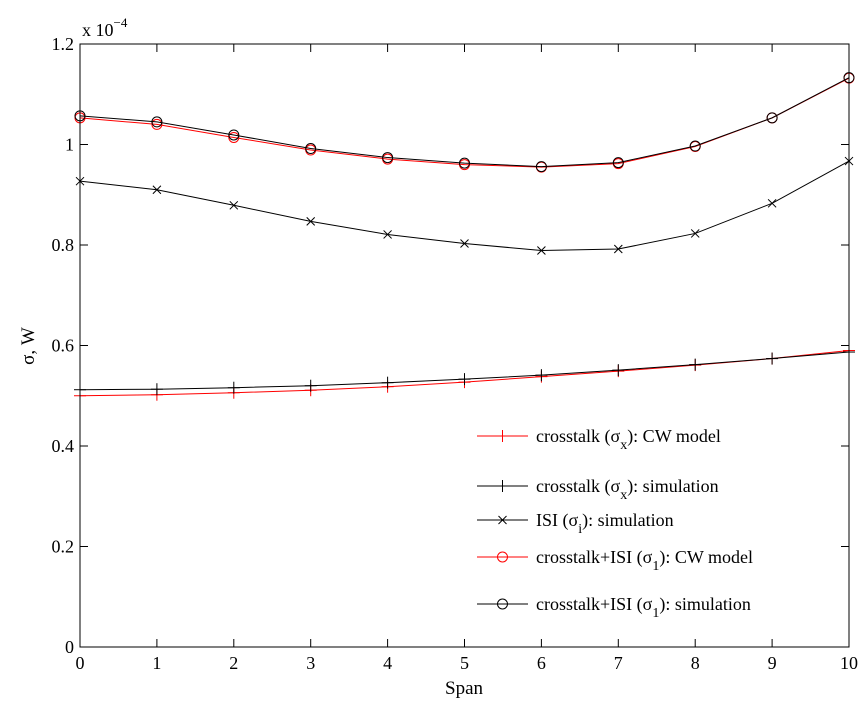 The width and height of the screenshot is (863, 703). Describe the element at coordinates (63, 346) in the screenshot. I see `y-tick-label: 0.6` at that location.